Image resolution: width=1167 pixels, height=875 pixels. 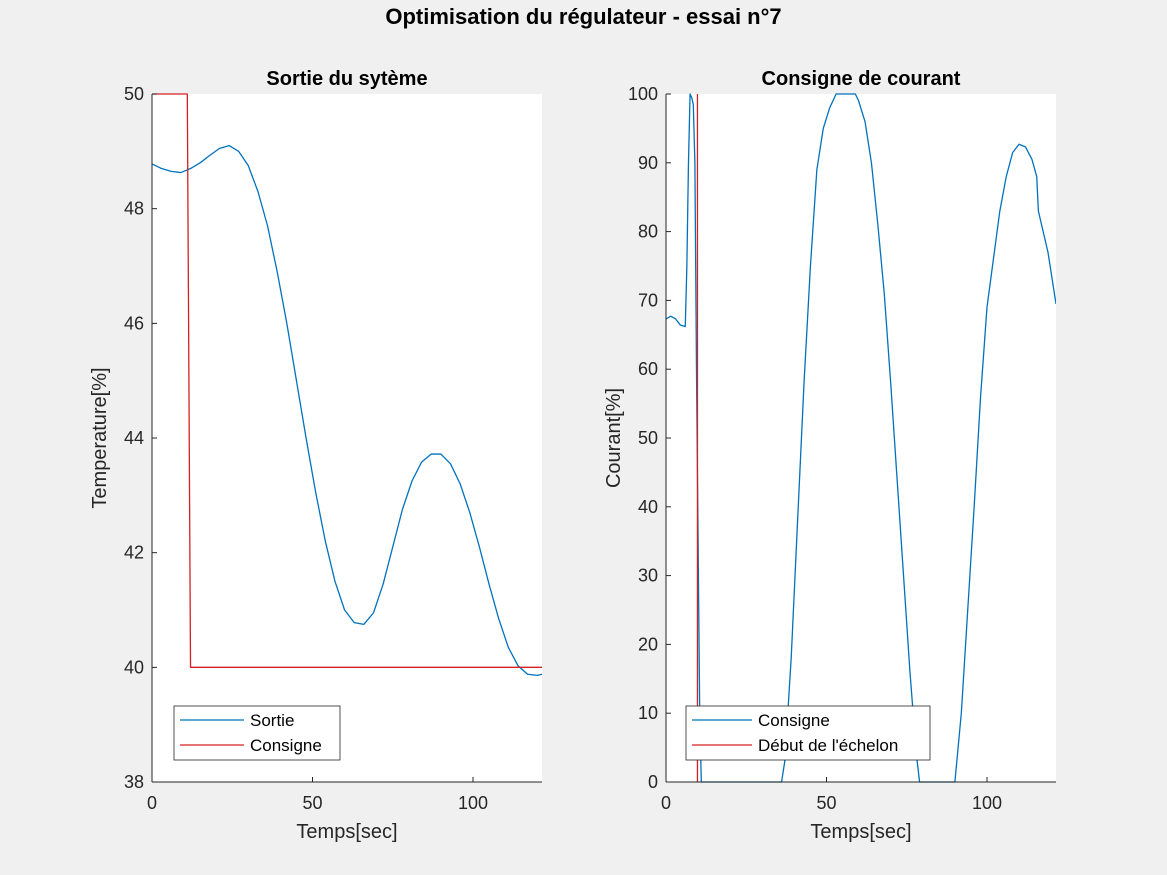 What do you see at coordinates (134, 209) in the screenshot?
I see `y-tick-label: 48` at bounding box center [134, 209].